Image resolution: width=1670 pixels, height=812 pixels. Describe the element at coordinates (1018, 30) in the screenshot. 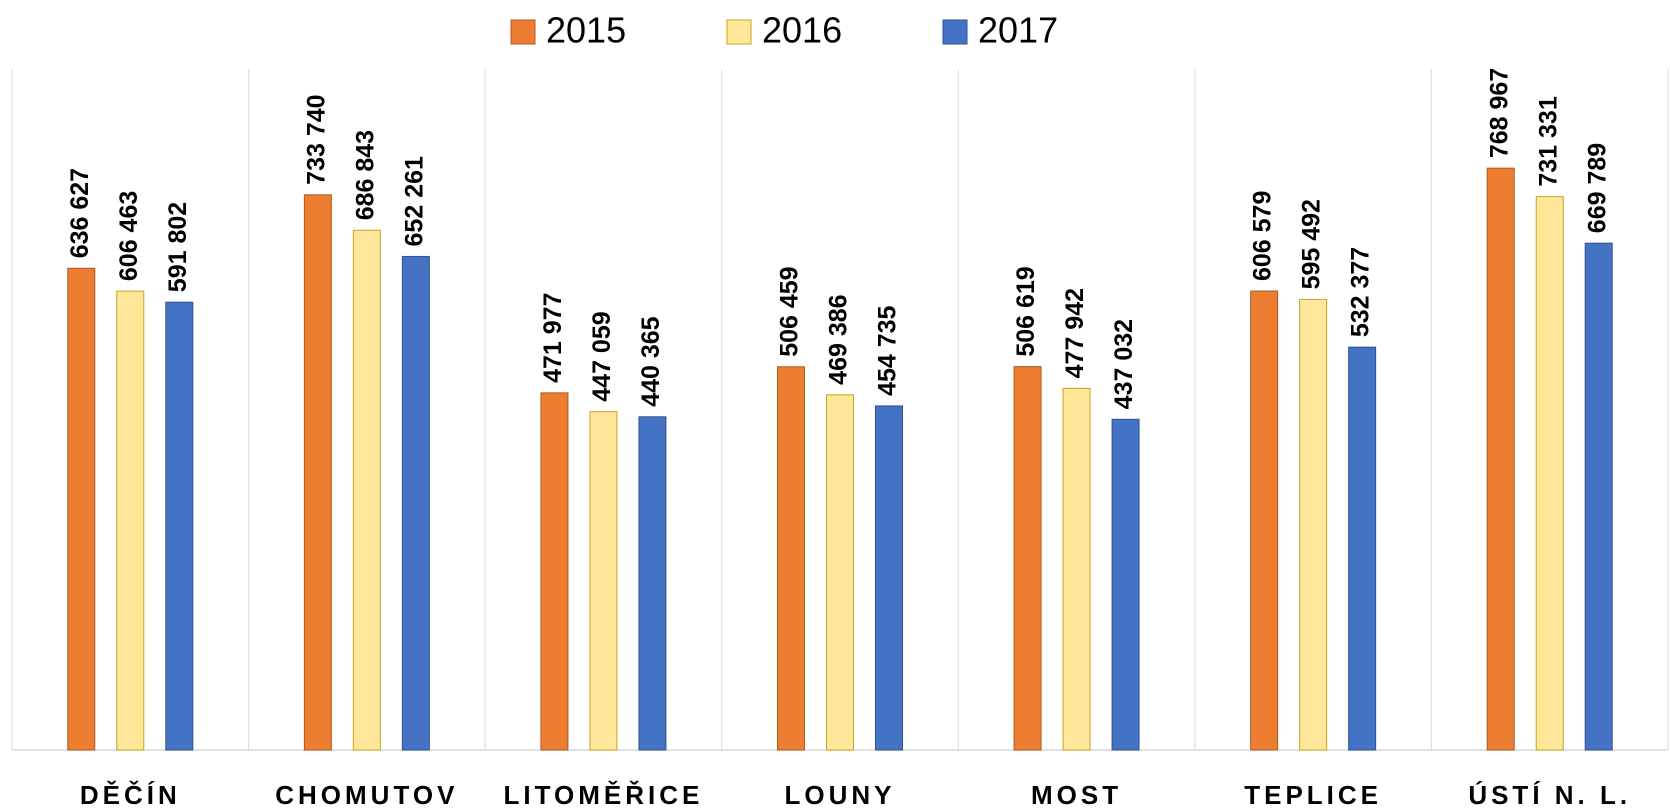

I see `legend-label: 2017` at that location.